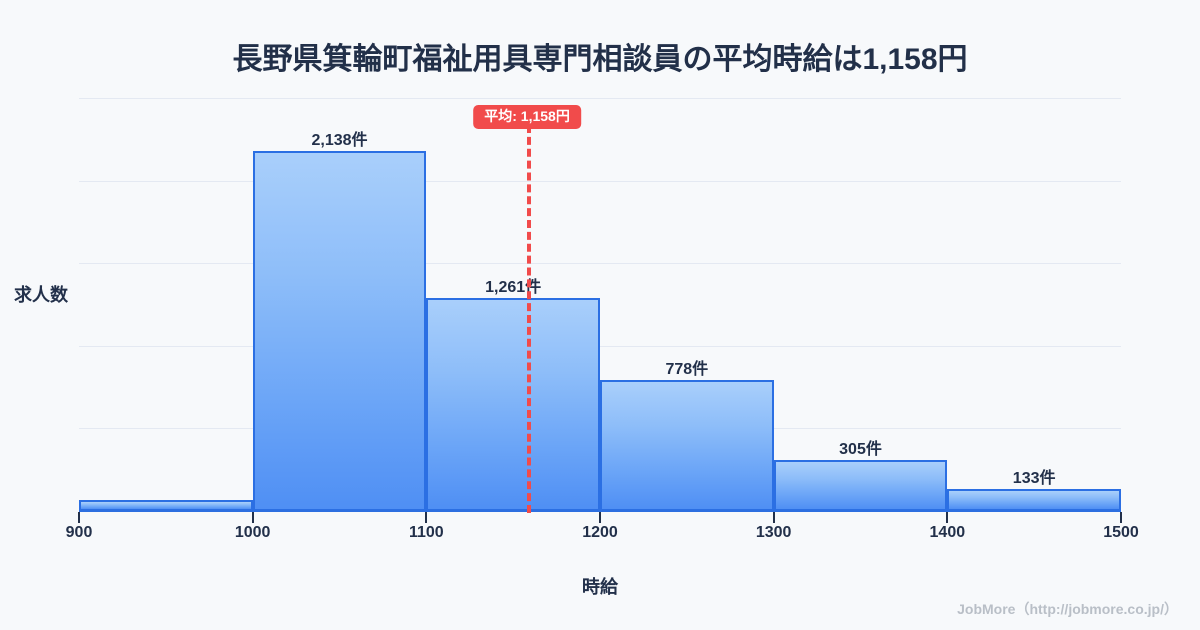 This screenshot has width=1200, height=630. I want to click on x-axis-tick-label: 1400, so click(947, 532).